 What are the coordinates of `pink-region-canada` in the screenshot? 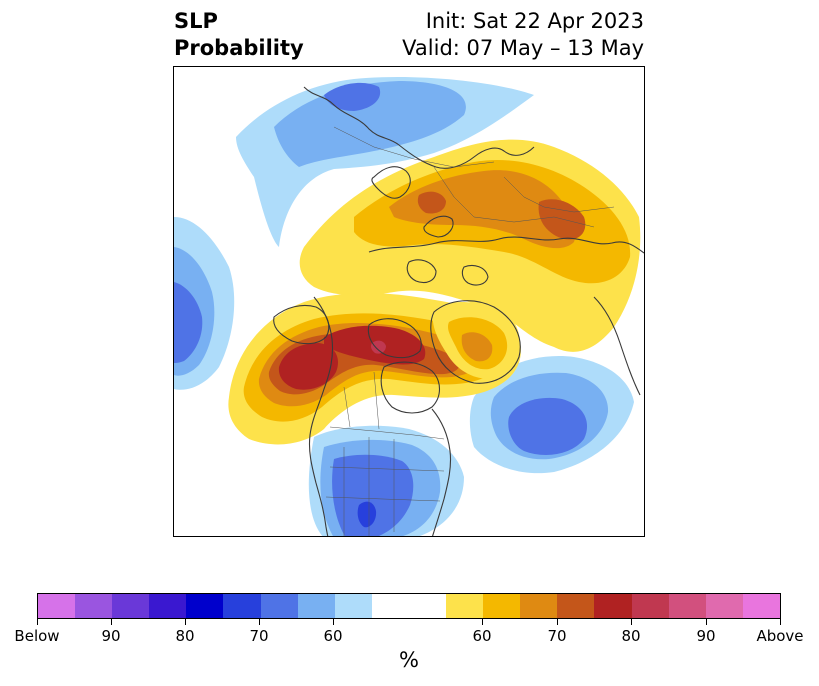 It's located at (378, 347).